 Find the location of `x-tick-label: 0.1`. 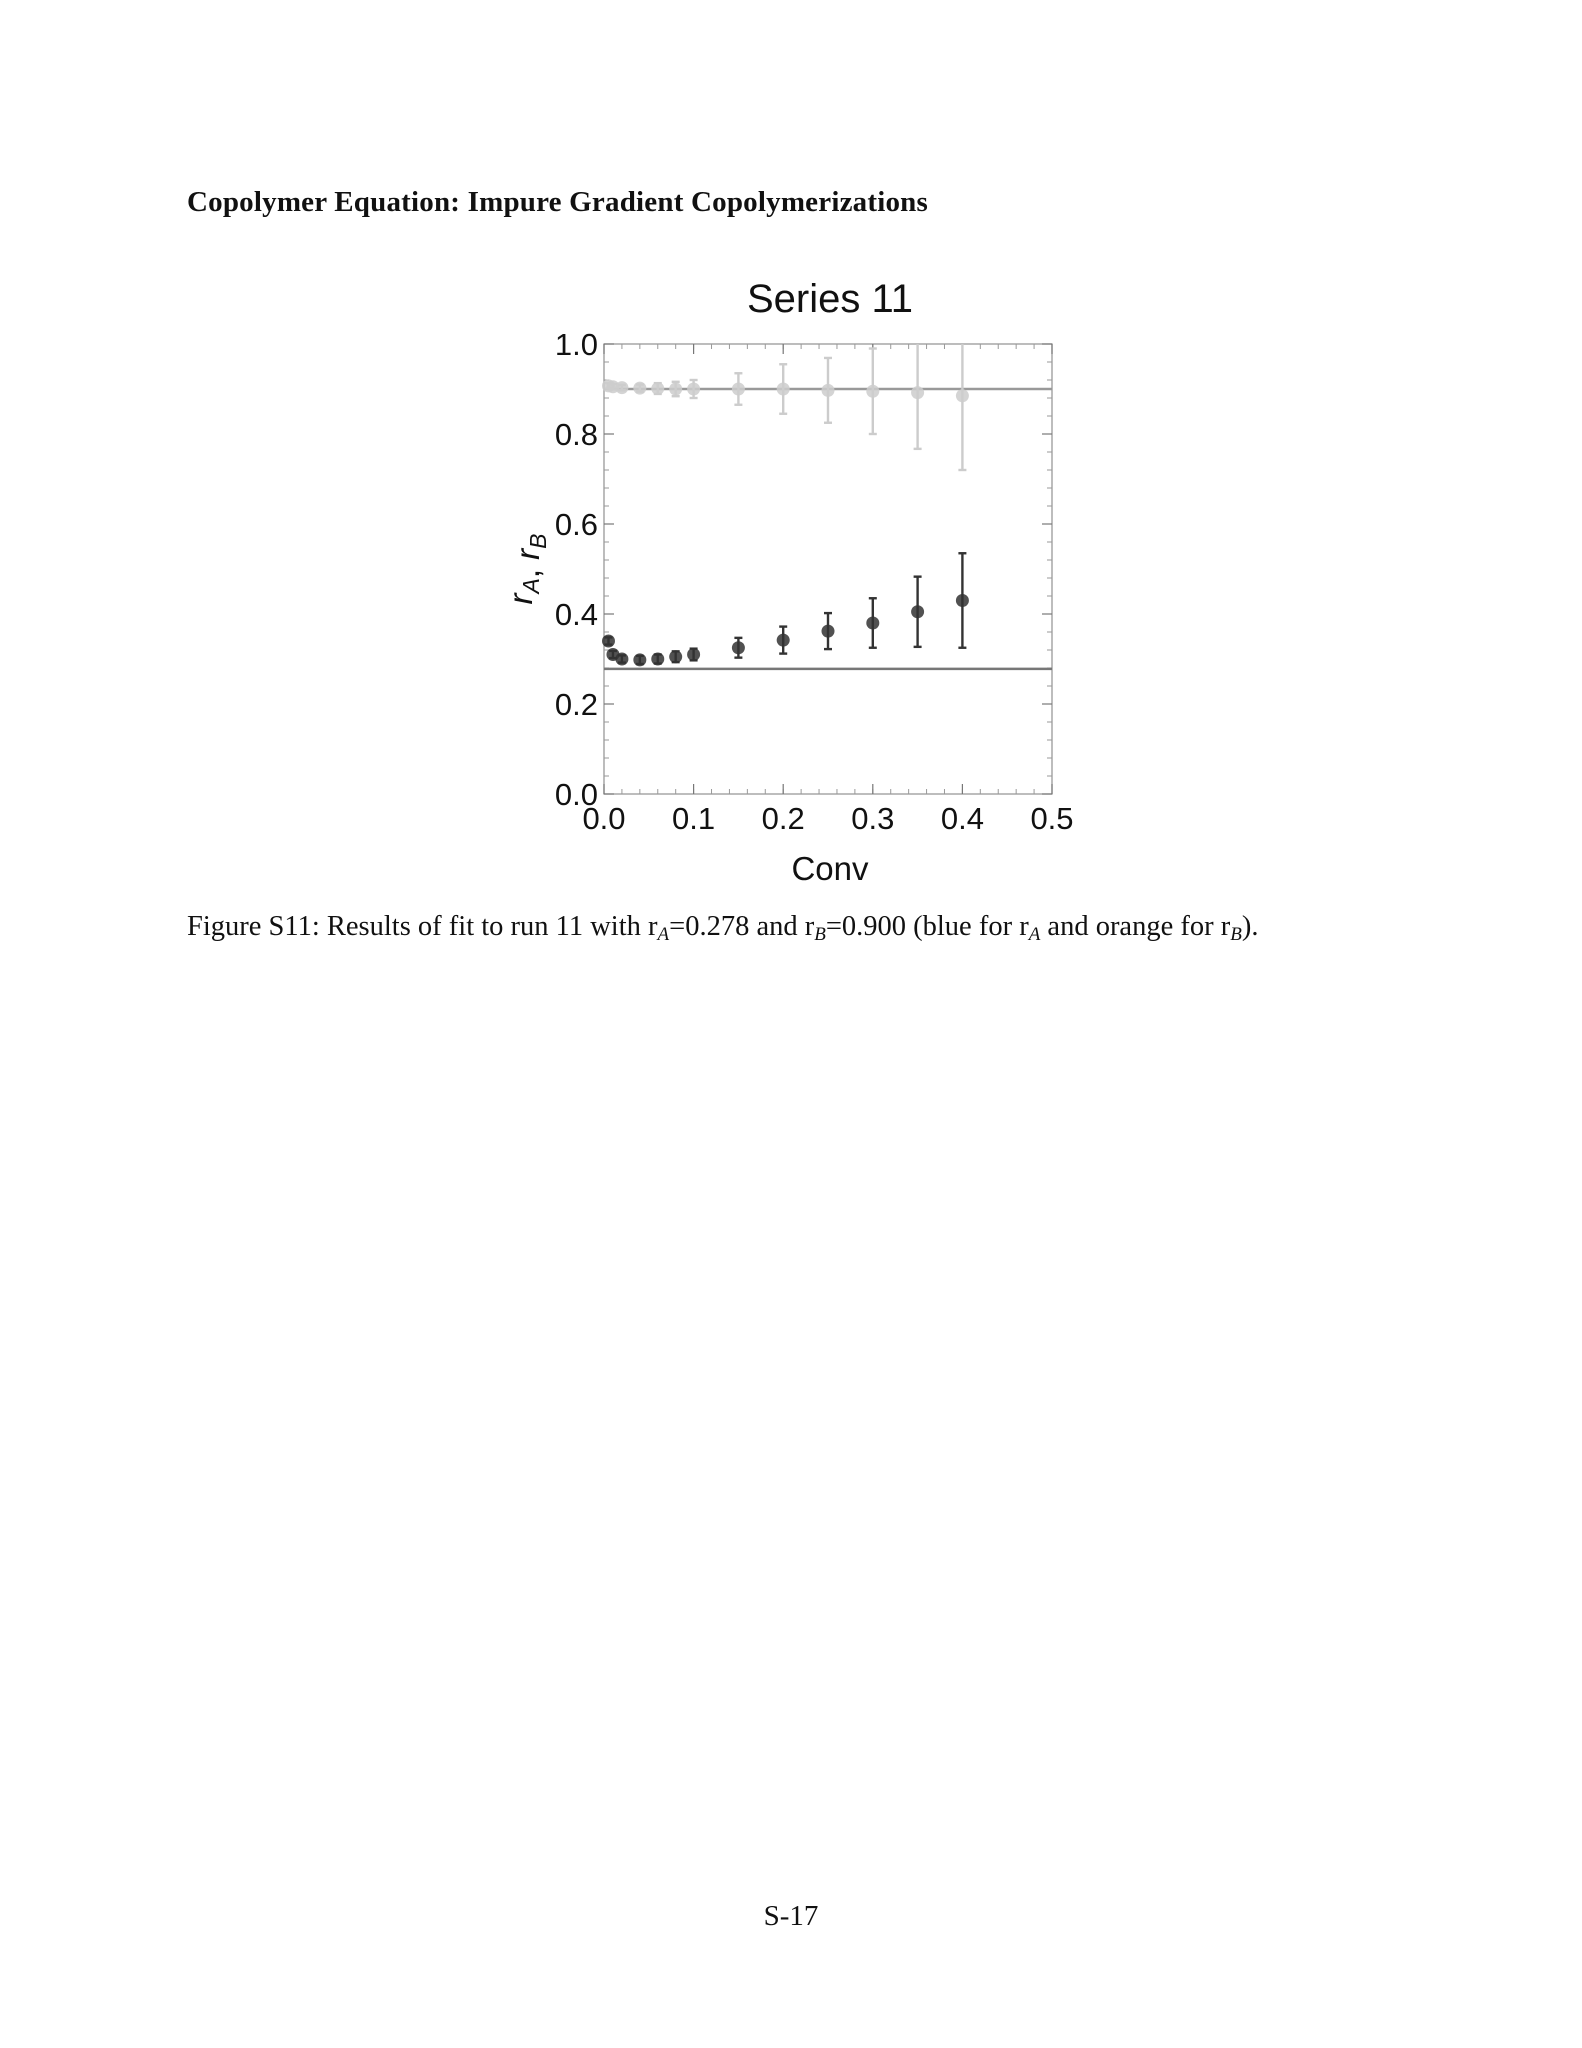

x-tick-label: 0.1 is located at coordinates (693, 818).